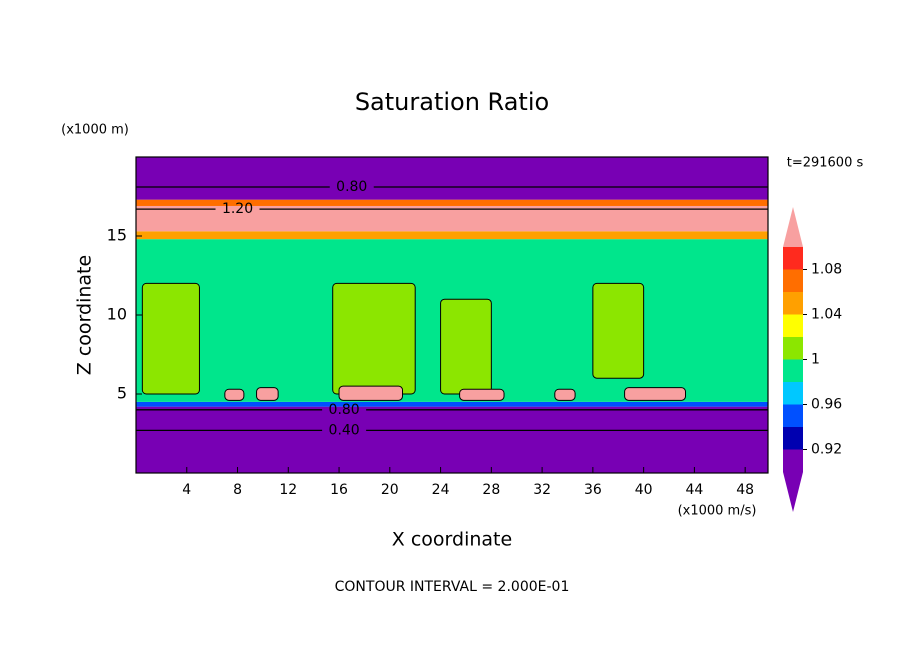  What do you see at coordinates (793, 492) in the screenshot?
I see `colorbar-under` at bounding box center [793, 492].